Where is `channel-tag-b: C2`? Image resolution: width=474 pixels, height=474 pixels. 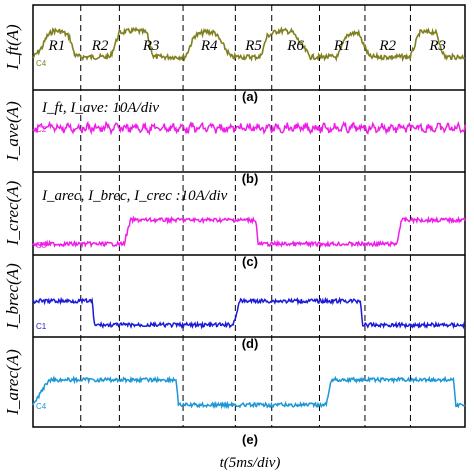
channel-tag-b: C2 is located at coordinates (41, 129).